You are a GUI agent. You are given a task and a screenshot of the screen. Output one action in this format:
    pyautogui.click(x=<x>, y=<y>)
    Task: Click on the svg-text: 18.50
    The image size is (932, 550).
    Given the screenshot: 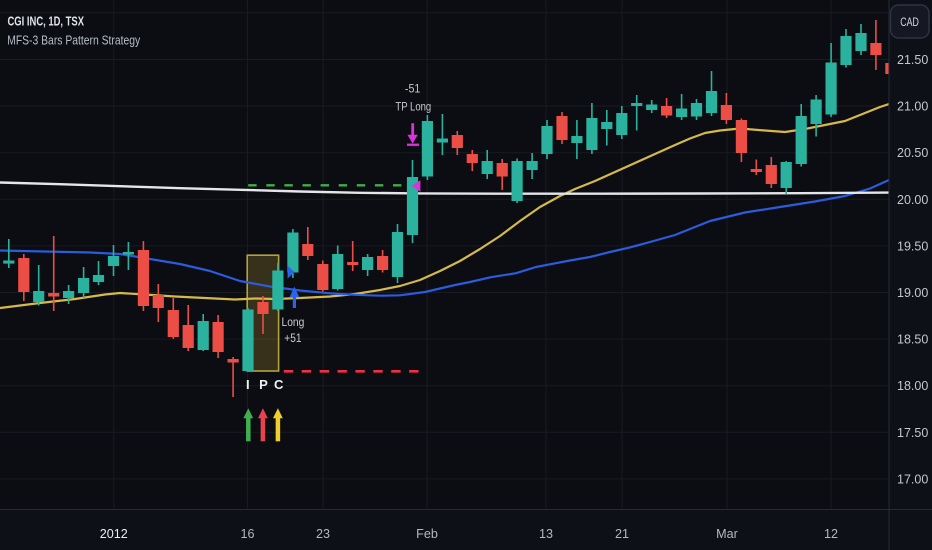 What is the action you would take?
    pyautogui.click(x=912, y=340)
    